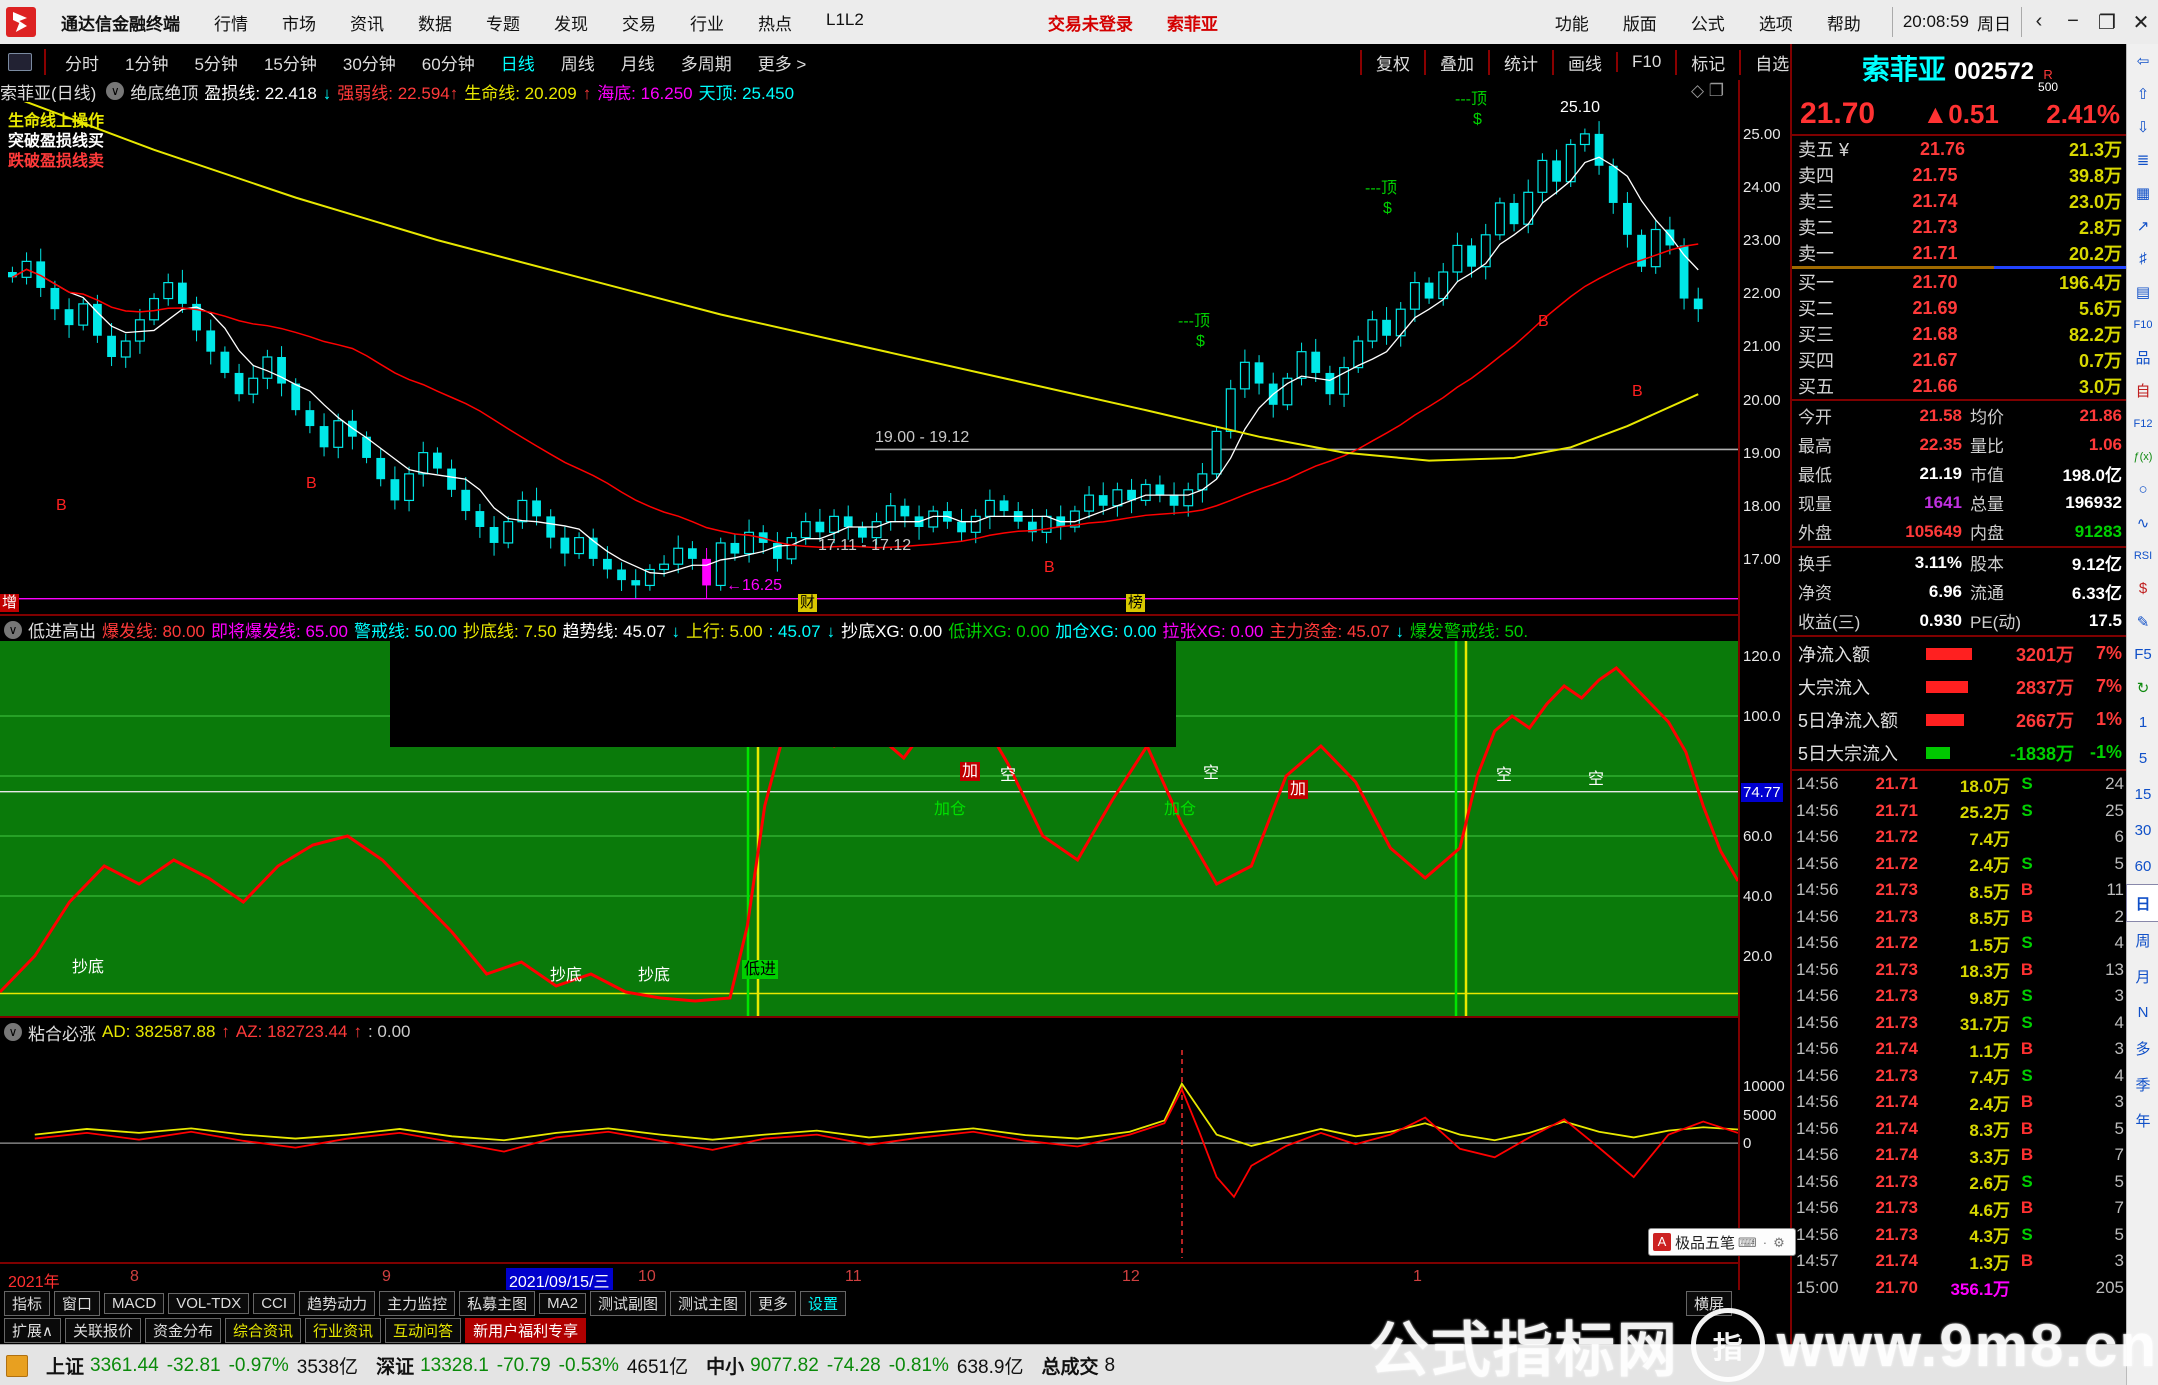  Describe the element at coordinates (869, 1153) in the screenshot. I see `sticky-rise-chart` at that location.